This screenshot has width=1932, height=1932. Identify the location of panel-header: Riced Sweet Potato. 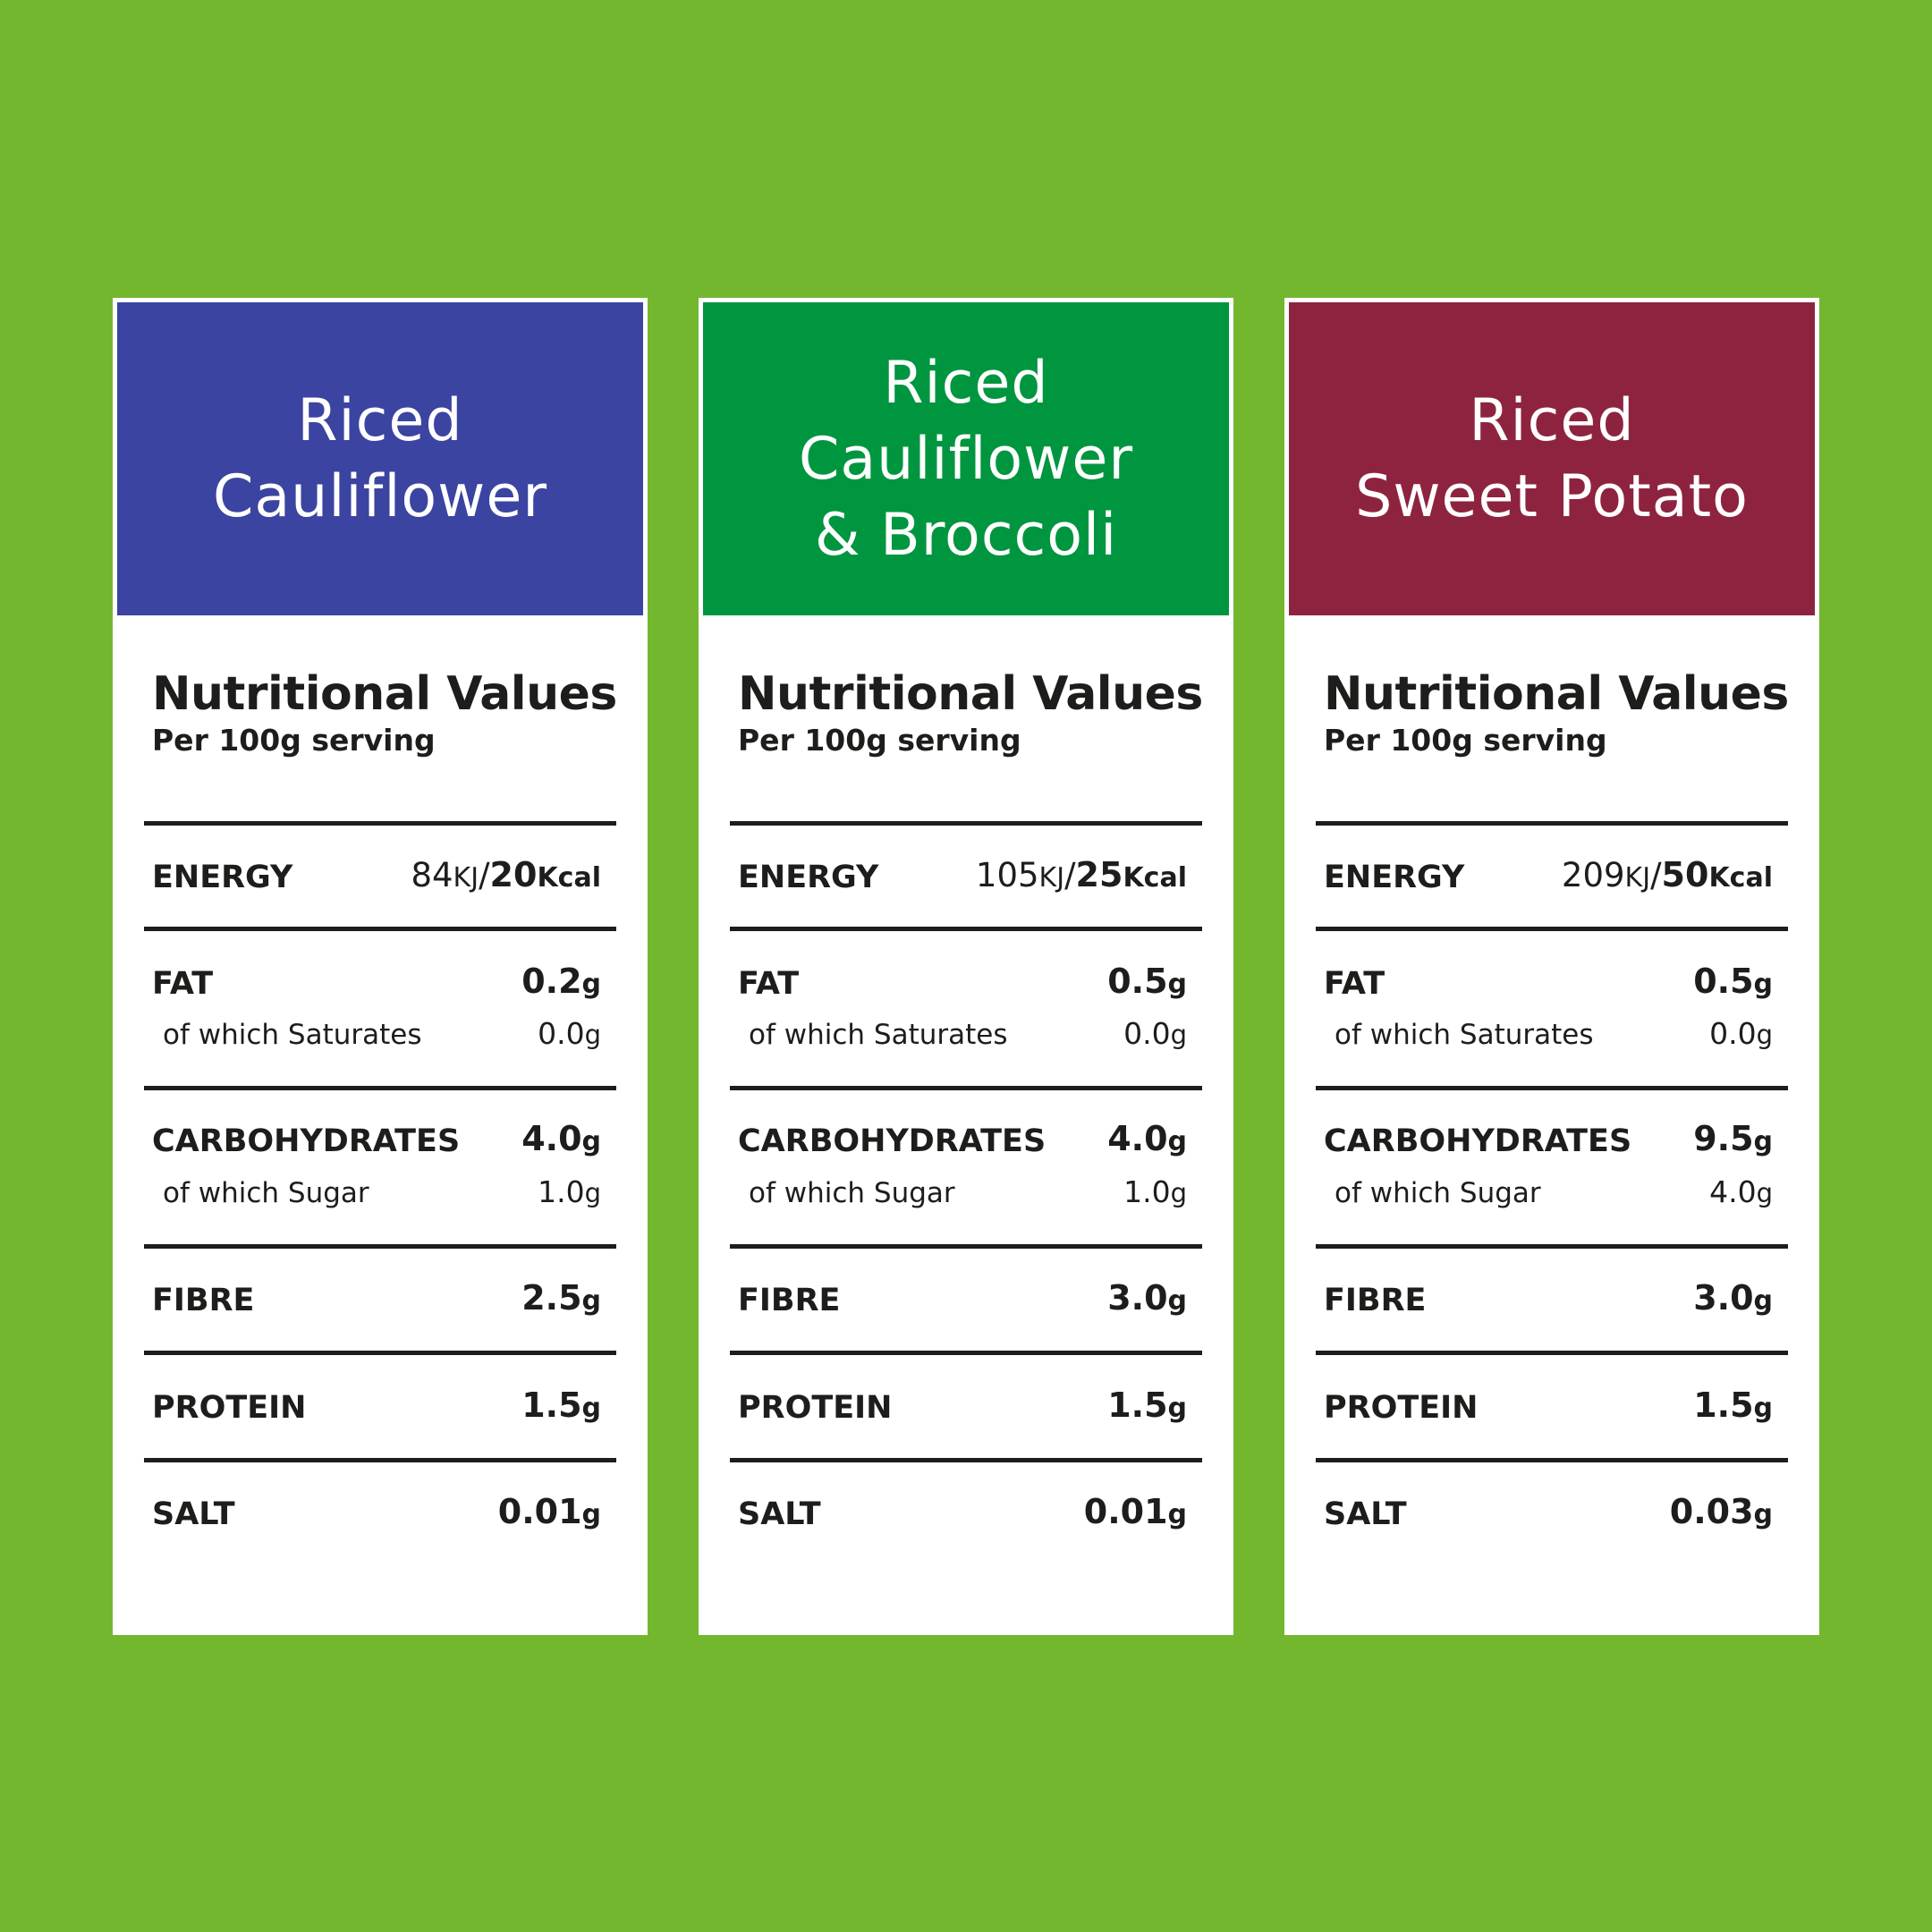
(1552, 458).